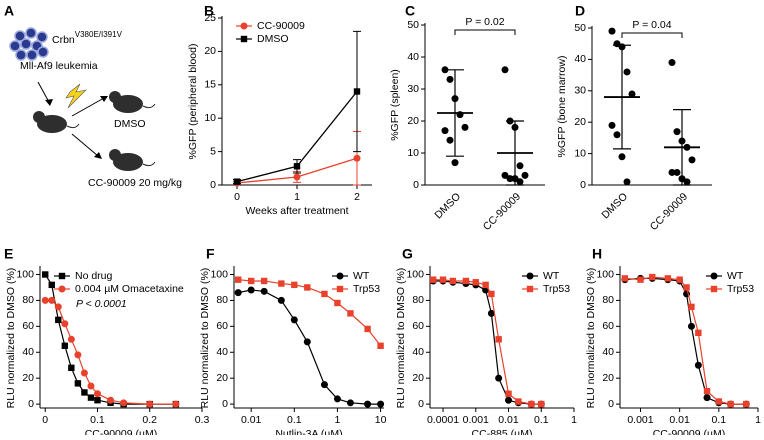  I want to click on mouse, so click(132, 160).